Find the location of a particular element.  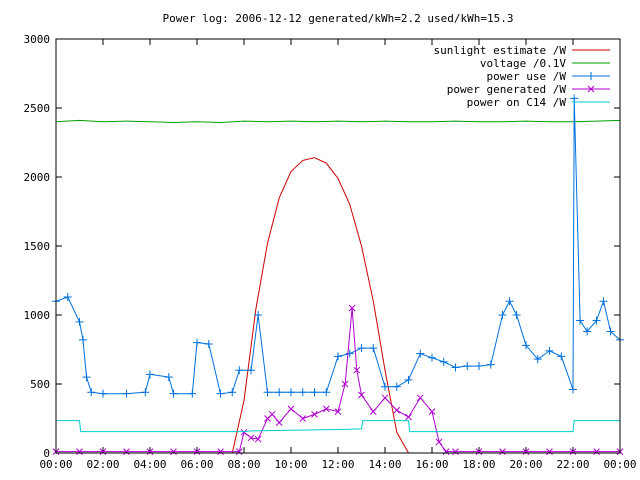

x-tick-label: 12:00 is located at coordinates (337, 464).